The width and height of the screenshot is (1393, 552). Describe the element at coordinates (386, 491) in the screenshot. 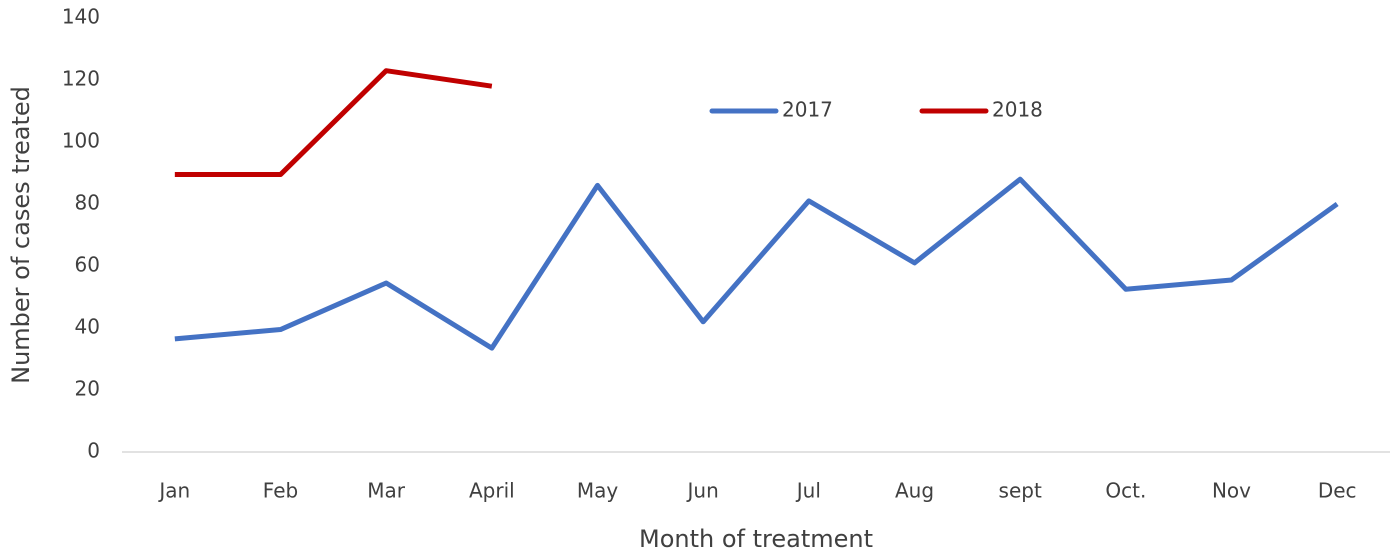

I see `x-tick-label: Mar` at that location.